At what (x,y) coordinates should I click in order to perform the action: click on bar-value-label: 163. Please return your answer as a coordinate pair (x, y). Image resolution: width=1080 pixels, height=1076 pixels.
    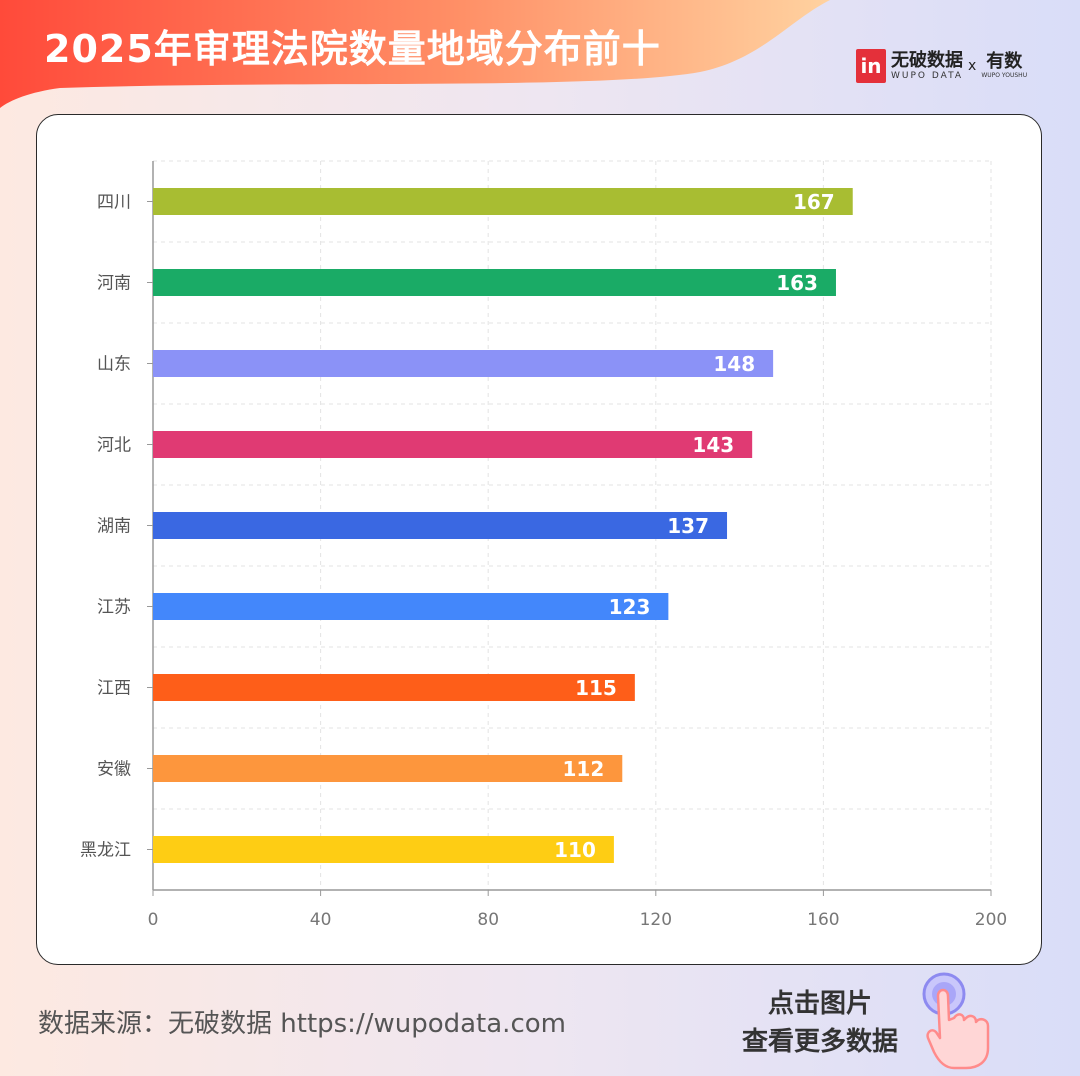
    Looking at the image, I should click on (797, 283).